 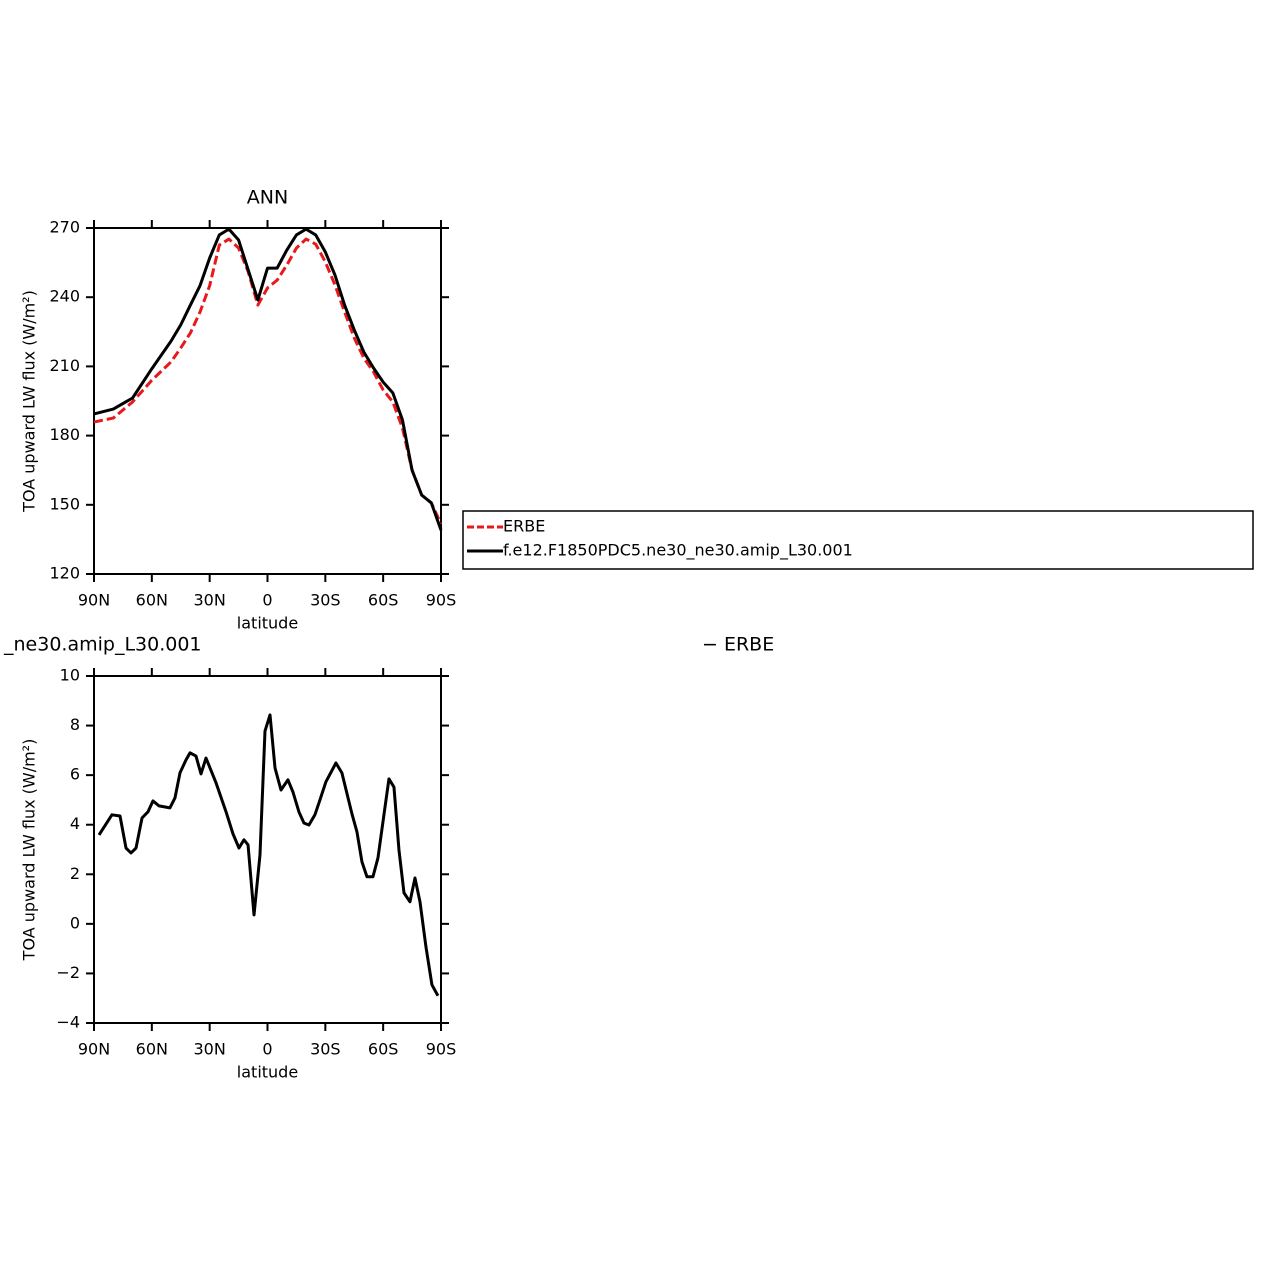 What do you see at coordinates (75, 873) in the screenshot?
I see `y-tick-label: 2` at bounding box center [75, 873].